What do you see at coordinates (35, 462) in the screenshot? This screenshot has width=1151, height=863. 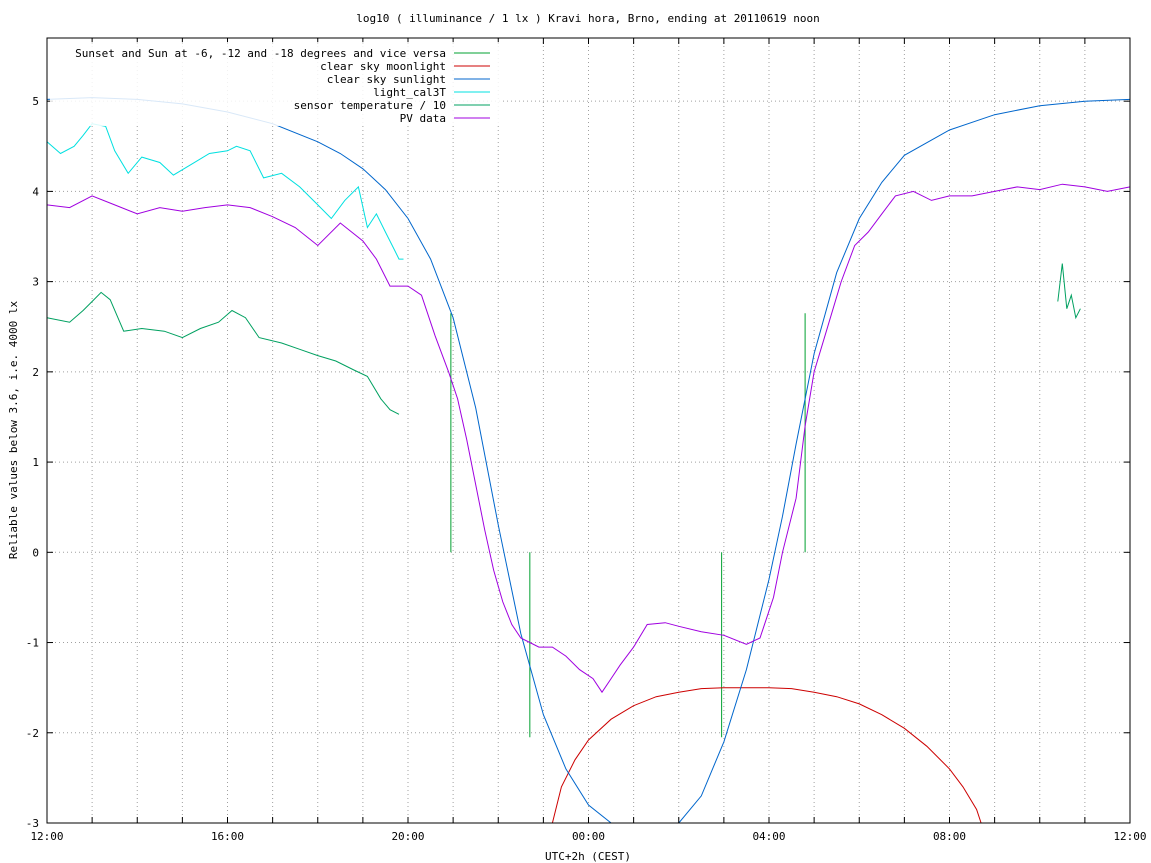 I see `y-tick-label: 1` at bounding box center [35, 462].